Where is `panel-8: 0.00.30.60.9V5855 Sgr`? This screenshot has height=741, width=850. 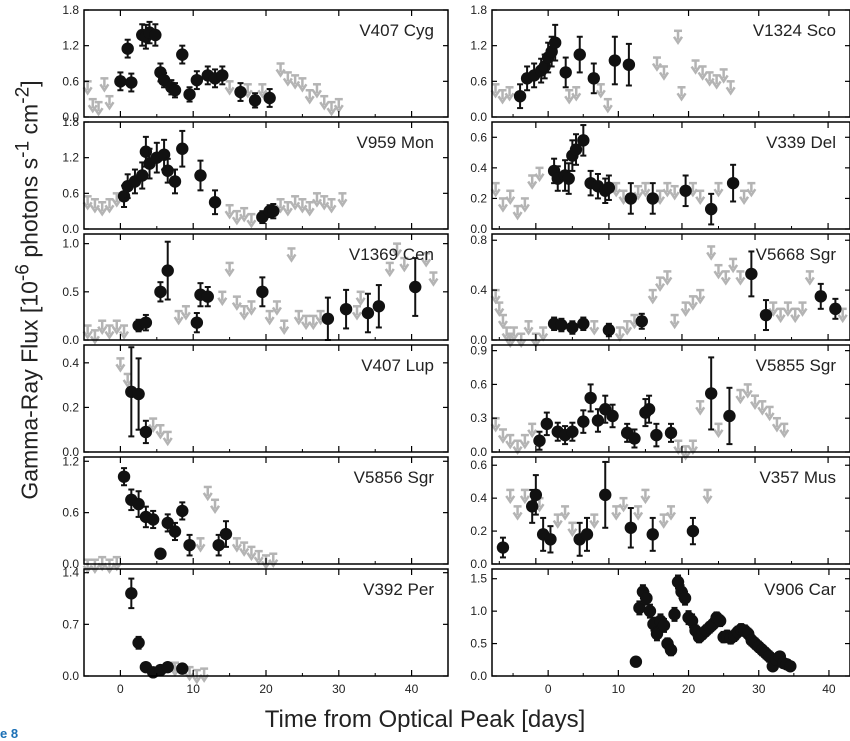
panel-8: 0.00.30.60.9V5855 Sgr is located at coordinates (660, 401).